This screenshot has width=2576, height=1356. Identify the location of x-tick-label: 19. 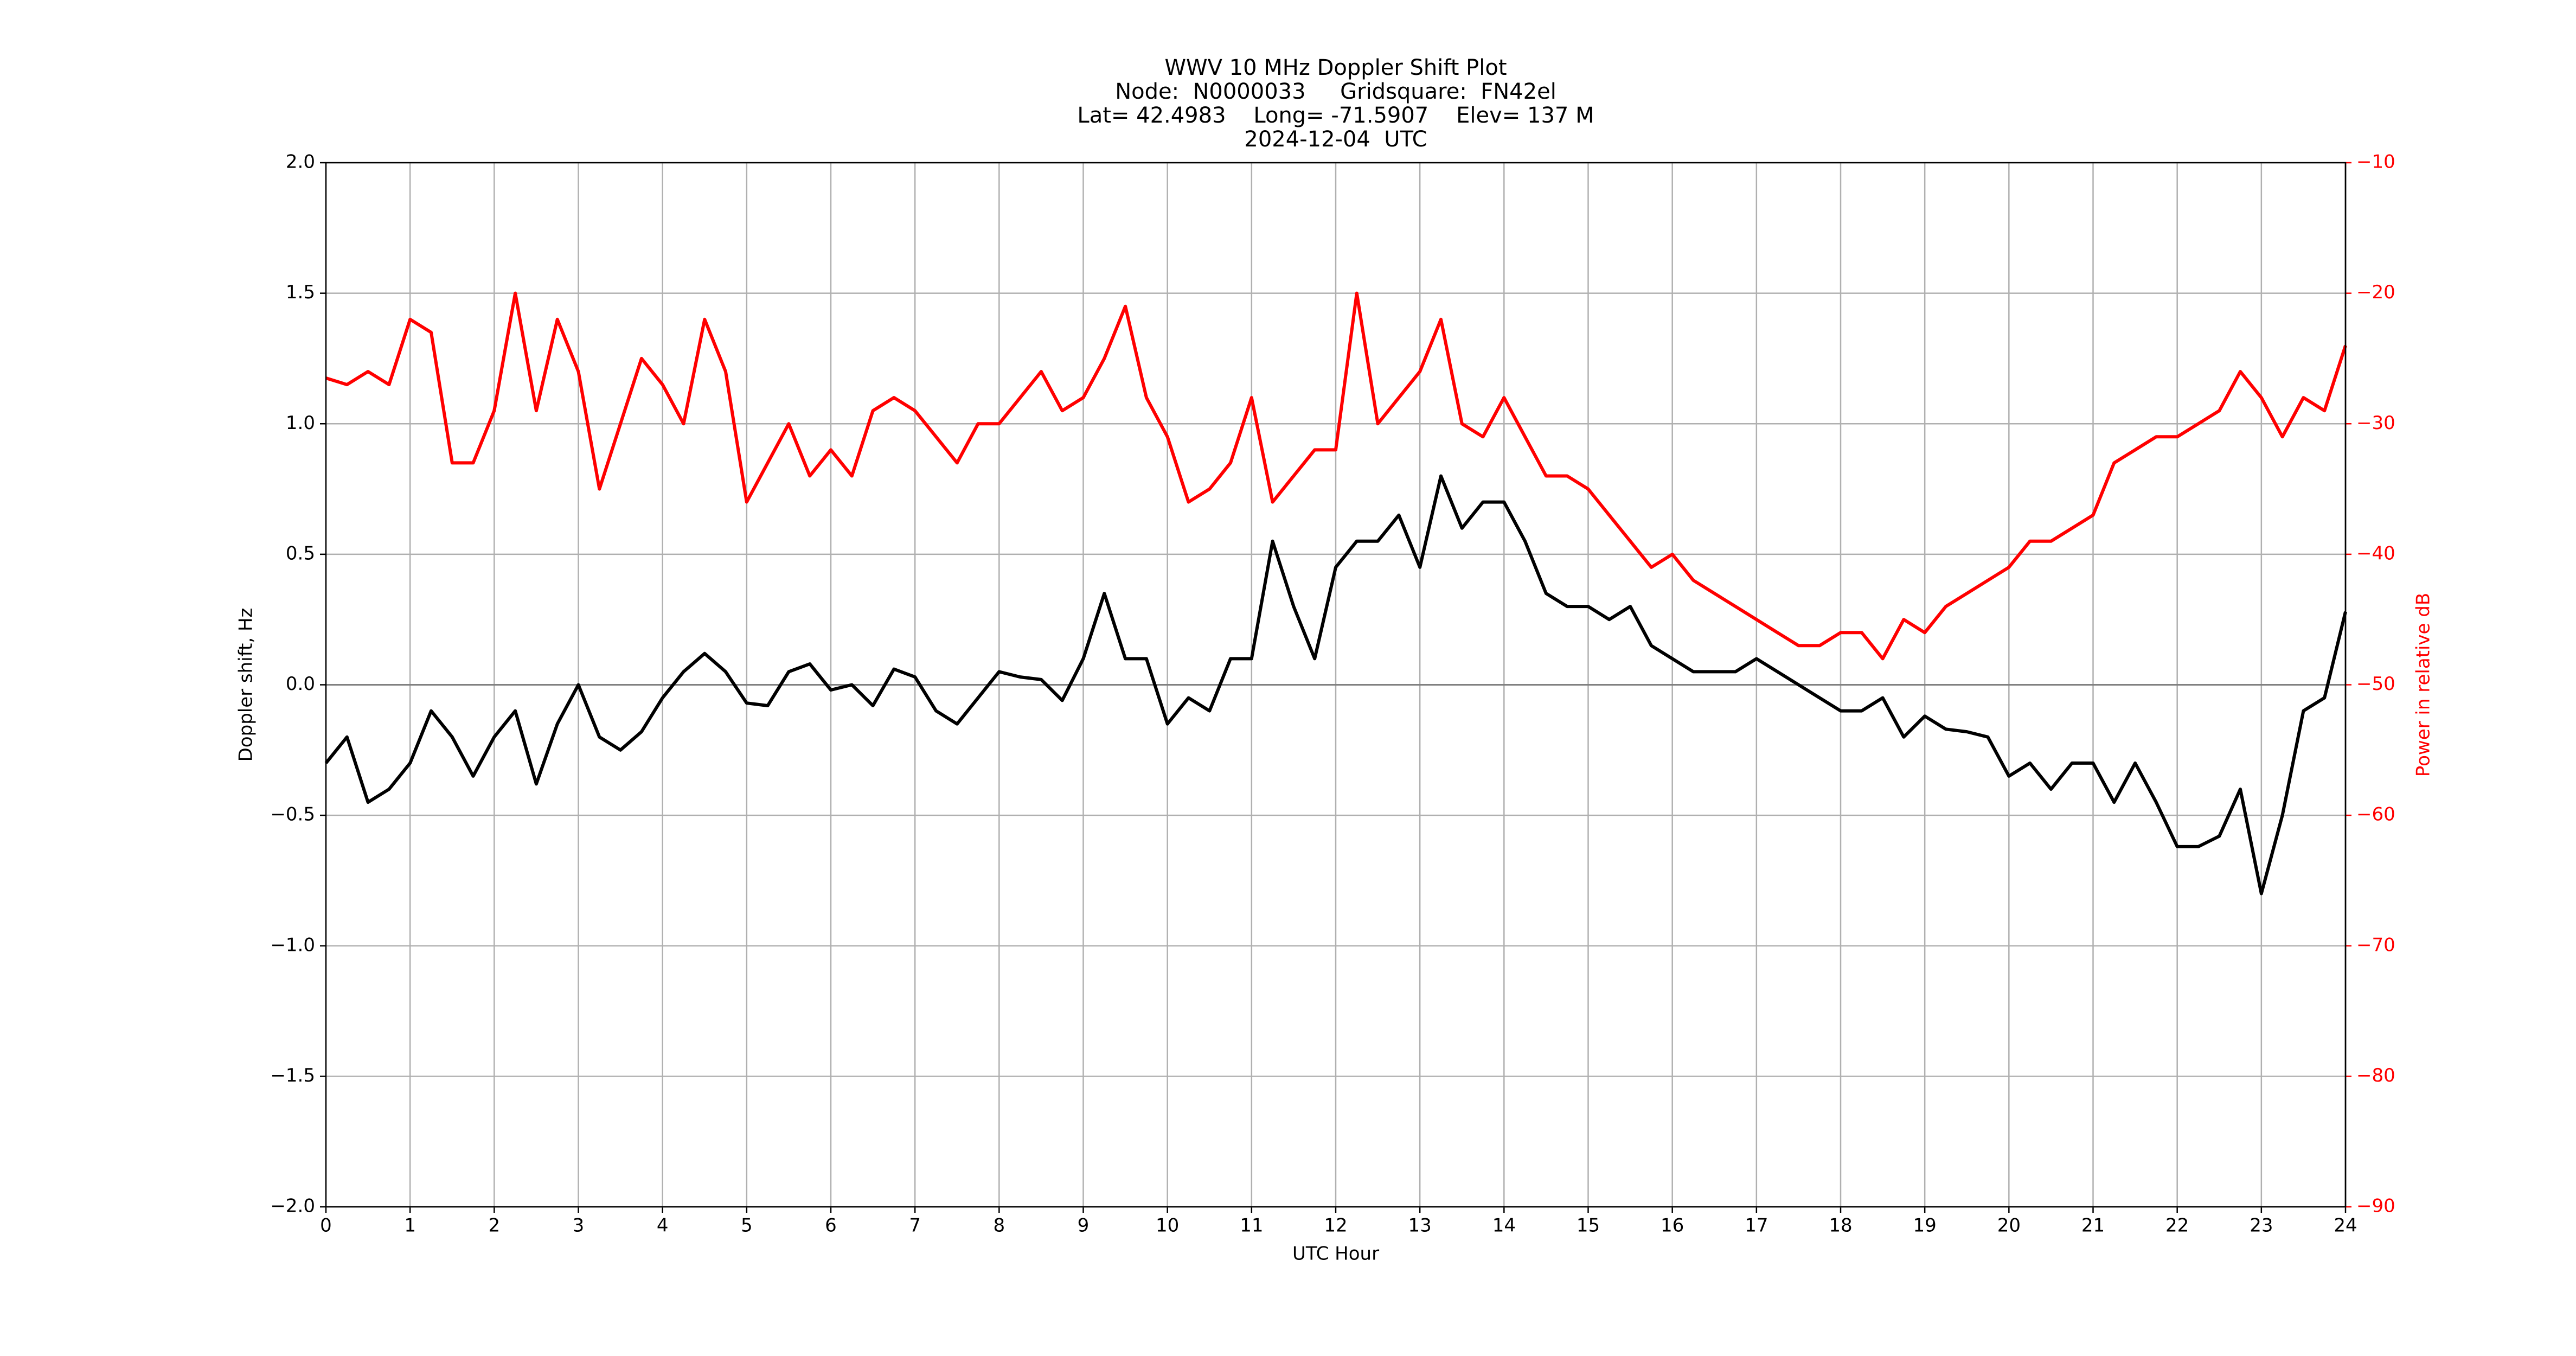
(1925, 1226).